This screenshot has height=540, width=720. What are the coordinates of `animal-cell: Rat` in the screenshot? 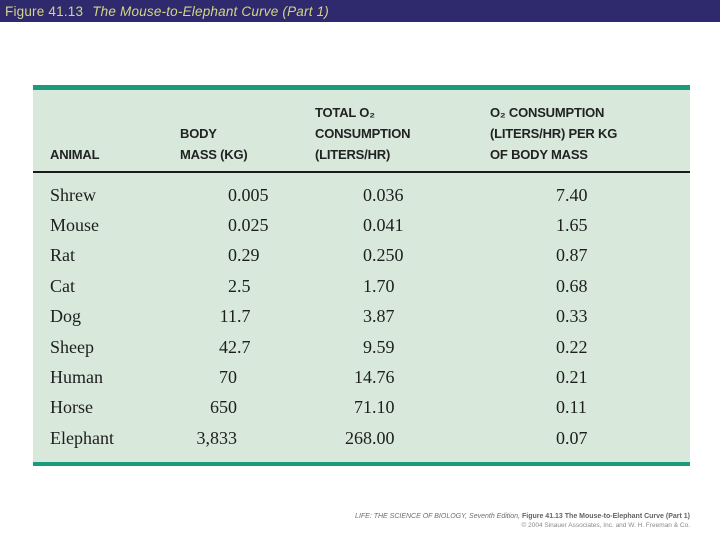 It's located at (62, 255).